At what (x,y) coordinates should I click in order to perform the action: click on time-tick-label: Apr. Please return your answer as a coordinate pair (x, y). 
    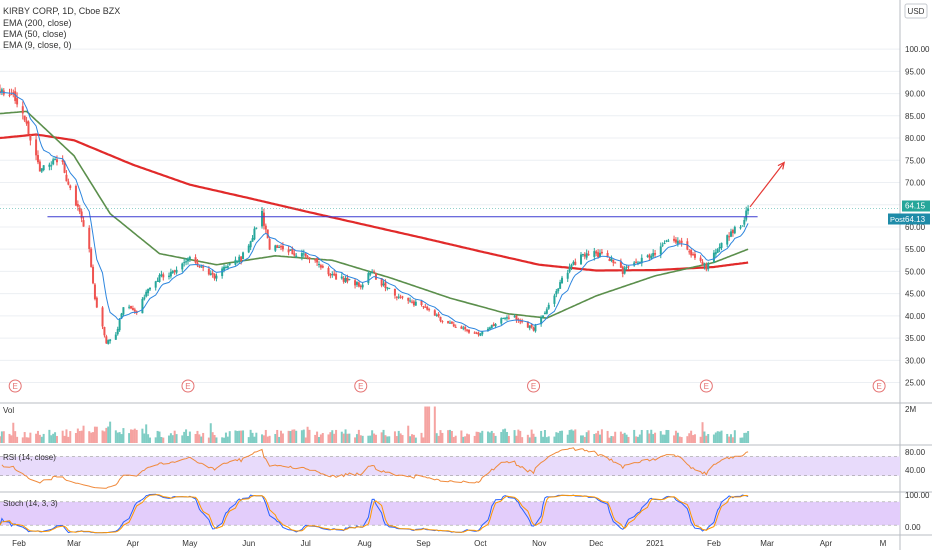
    Looking at the image, I should click on (133, 543).